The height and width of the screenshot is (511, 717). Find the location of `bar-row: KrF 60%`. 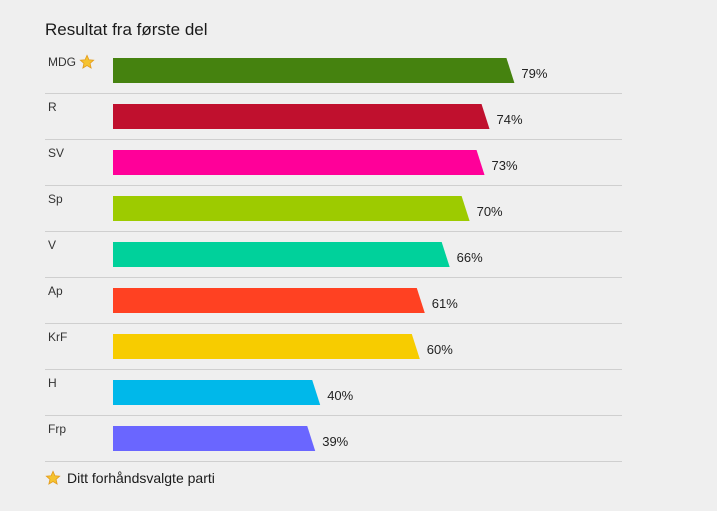

bar-row: KrF 60% is located at coordinates (333, 347).